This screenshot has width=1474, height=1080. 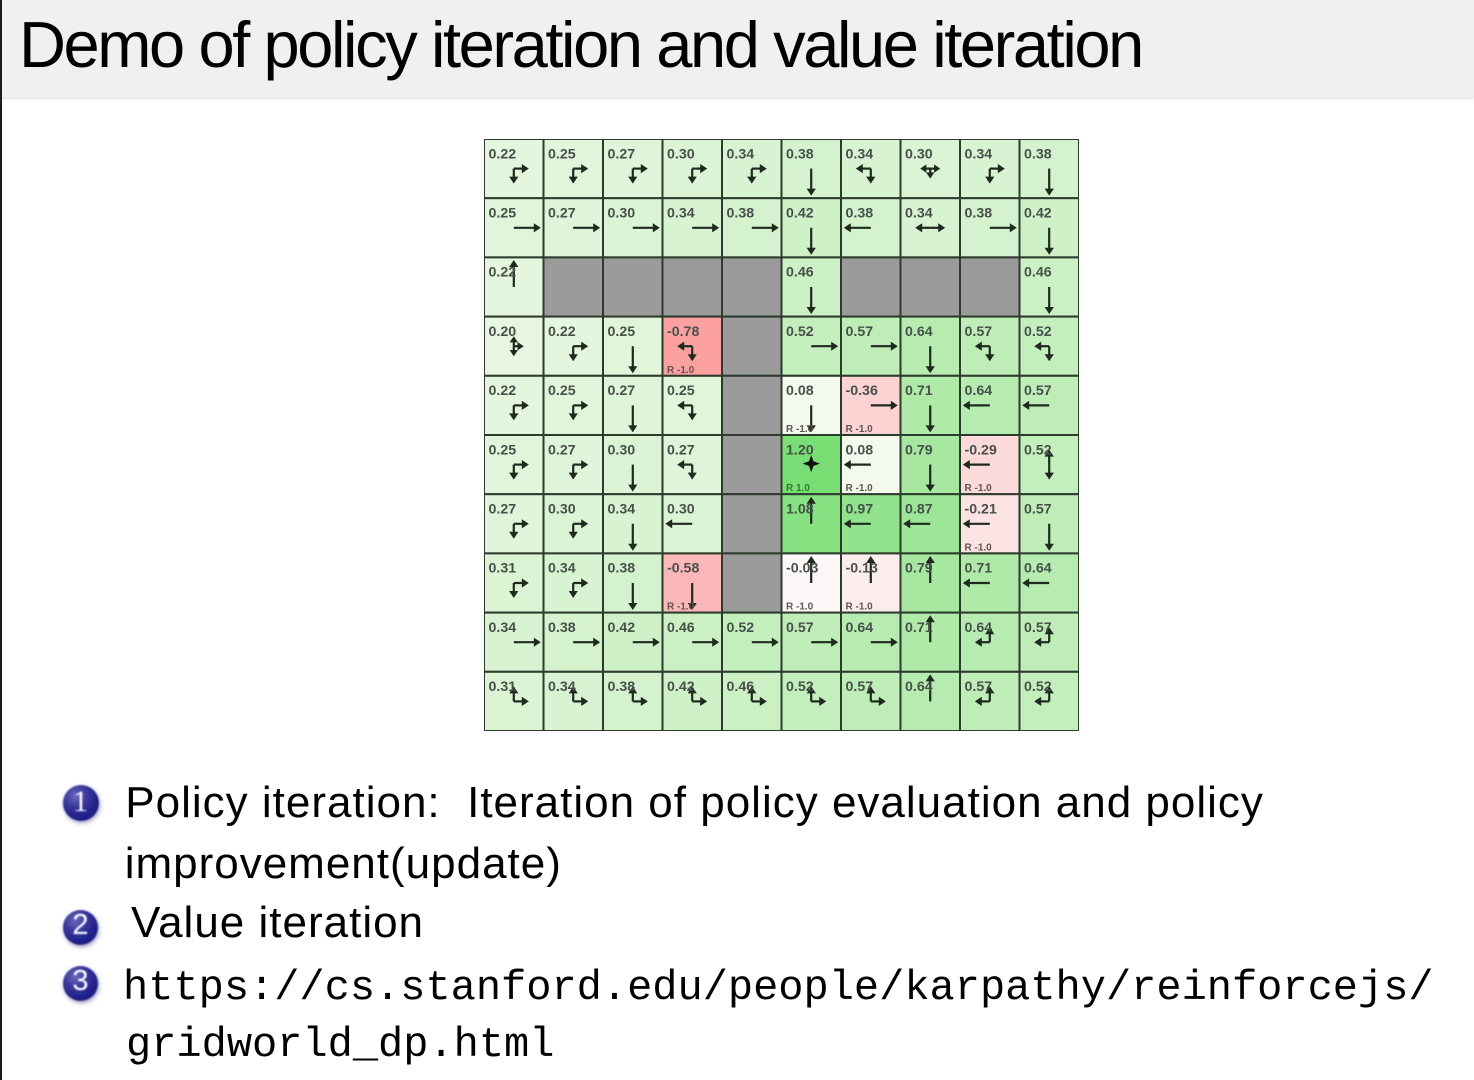 What do you see at coordinates (798, 488) in the screenshot?
I see `svg-text: R 1.0` at bounding box center [798, 488].